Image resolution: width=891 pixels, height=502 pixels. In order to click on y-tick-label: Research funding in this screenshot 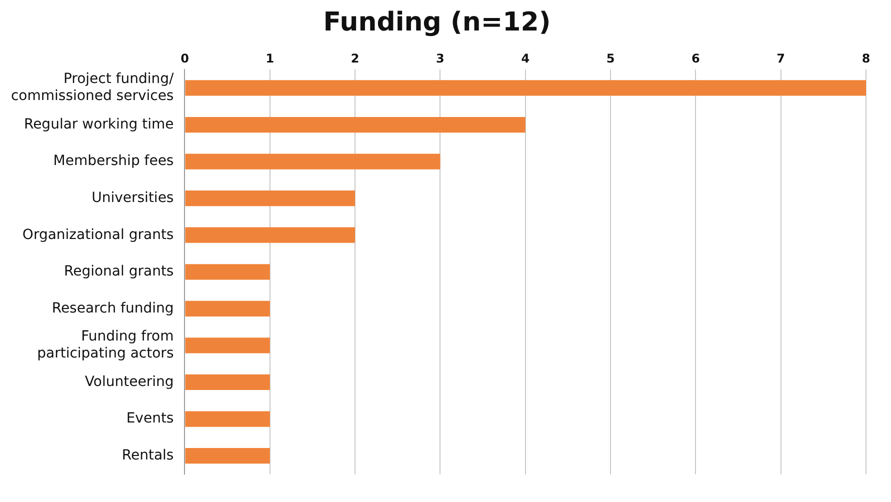, I will do `click(113, 308)`.